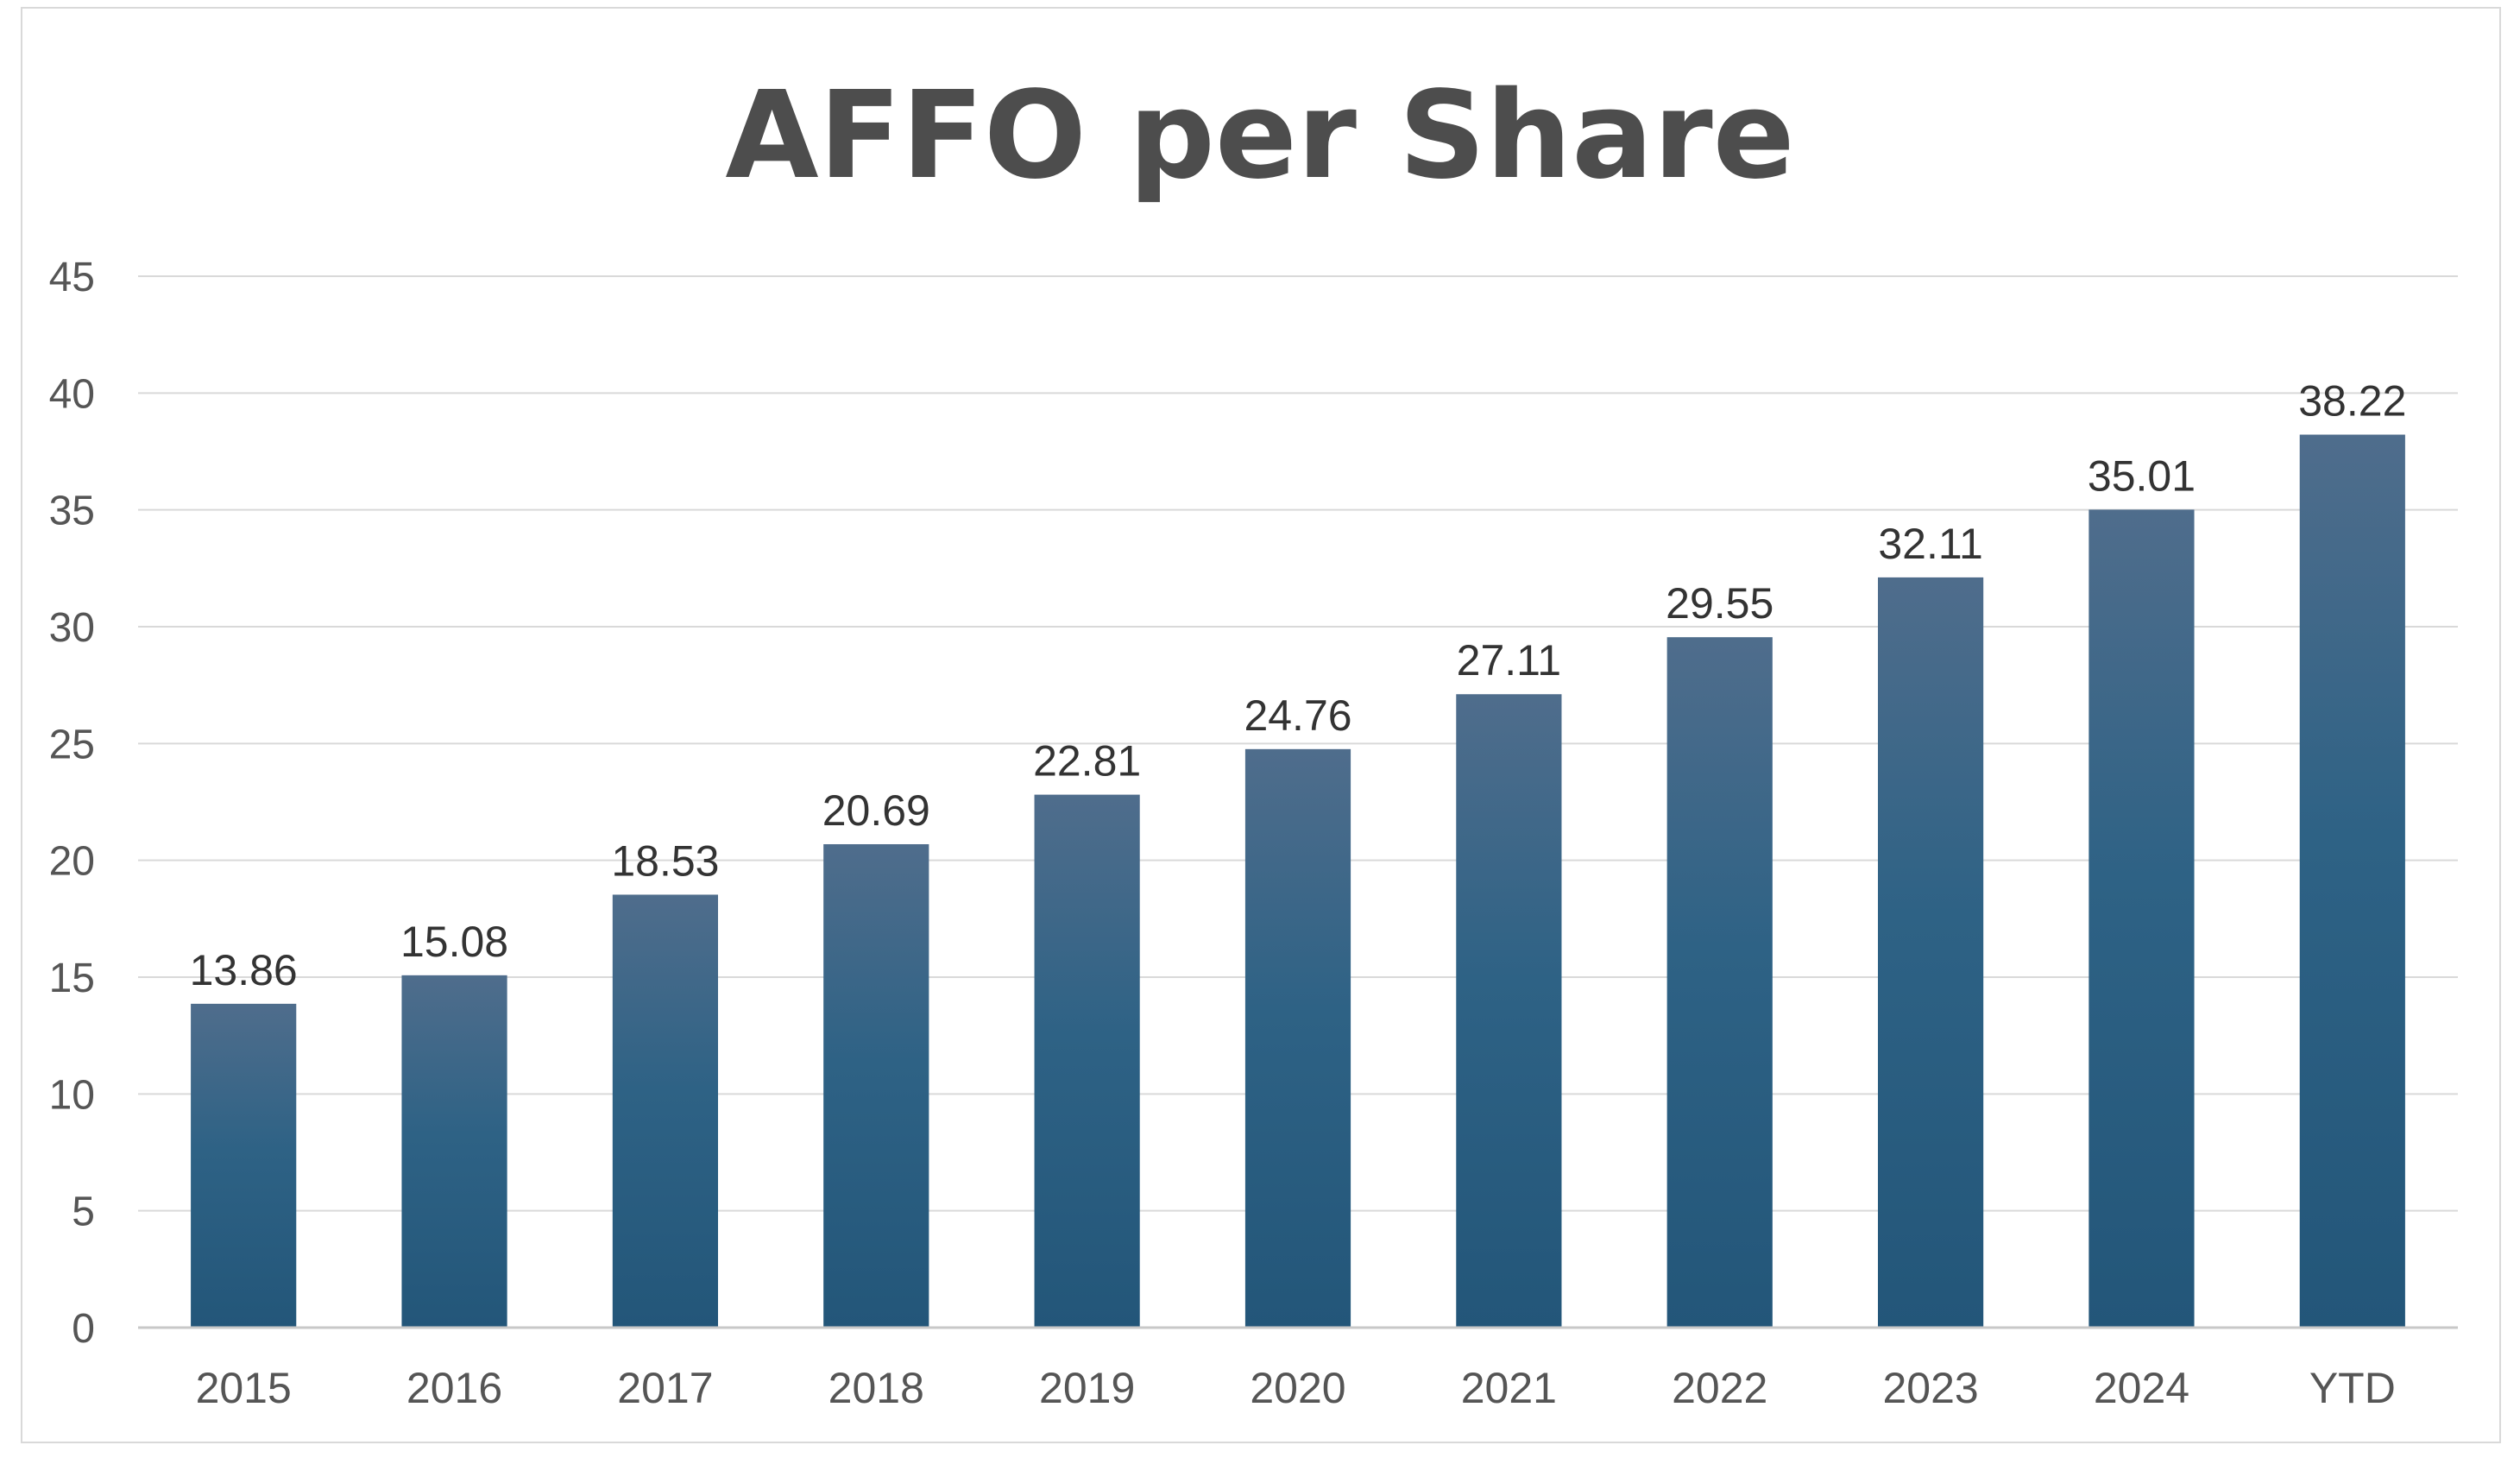 This screenshot has width=2520, height=1464. Describe the element at coordinates (454, 942) in the screenshot. I see `data-label: 15.08` at that location.